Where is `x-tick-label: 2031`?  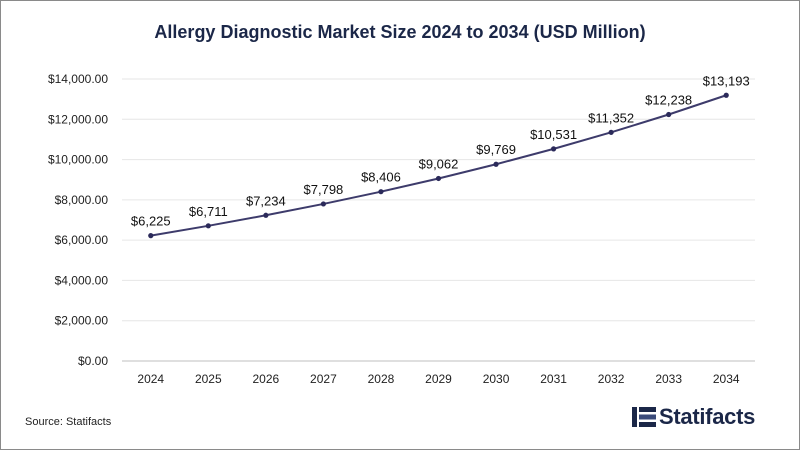 x-tick-label: 2031 is located at coordinates (553, 379).